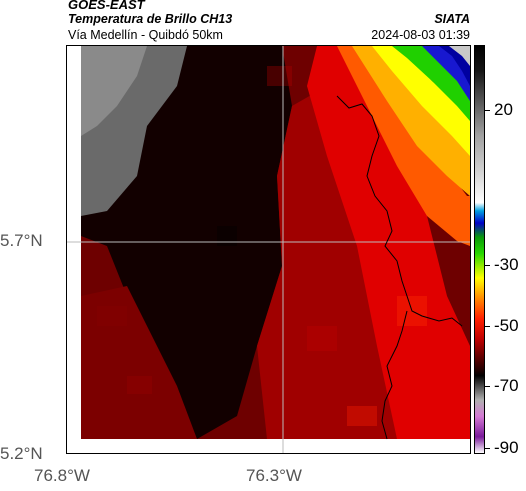 This screenshot has width=526, height=491. I want to click on gray-cold-top-light, so click(114, 91).